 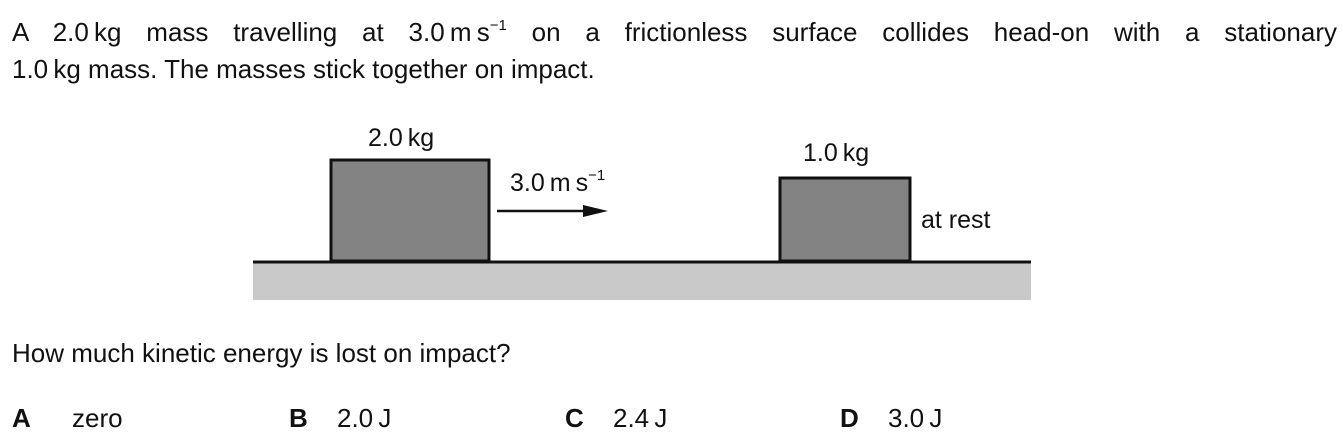 I want to click on option-letter: B, so click(x=298, y=418).